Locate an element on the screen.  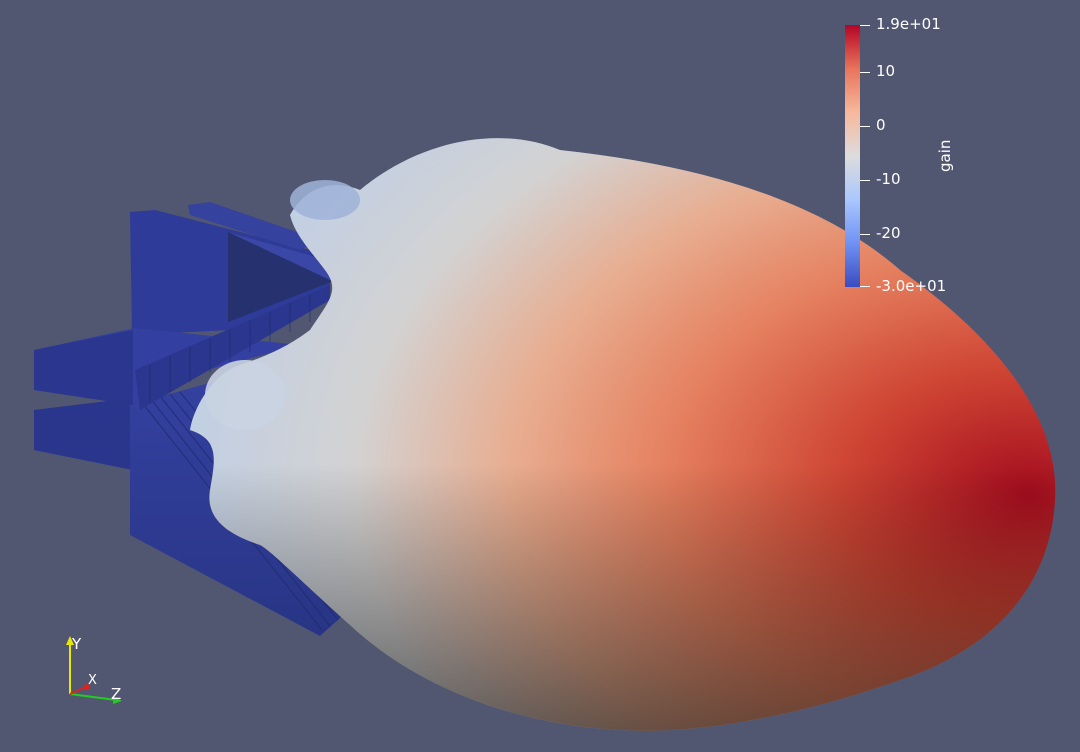
axis-label-z: Z is located at coordinates (116, 694).